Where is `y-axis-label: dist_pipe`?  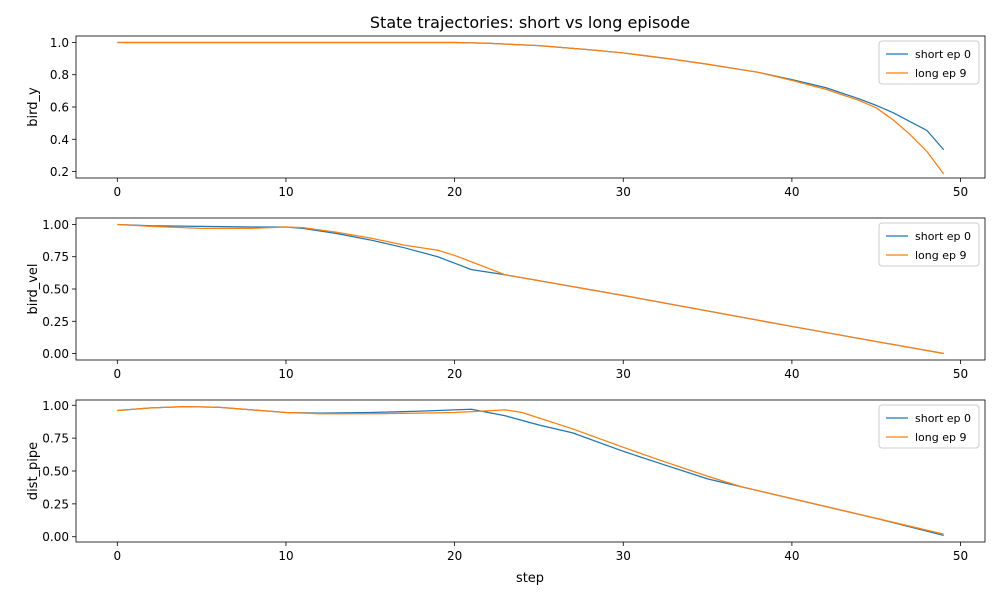
y-axis-label: dist_pipe is located at coordinates (33, 471).